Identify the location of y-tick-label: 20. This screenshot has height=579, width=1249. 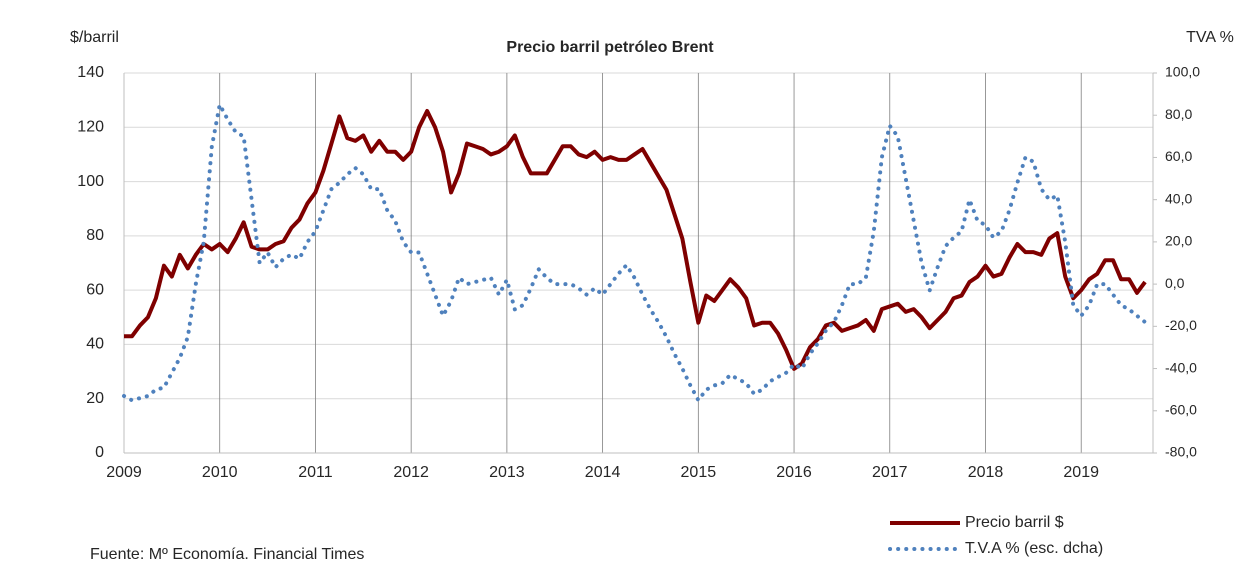
(95, 398).